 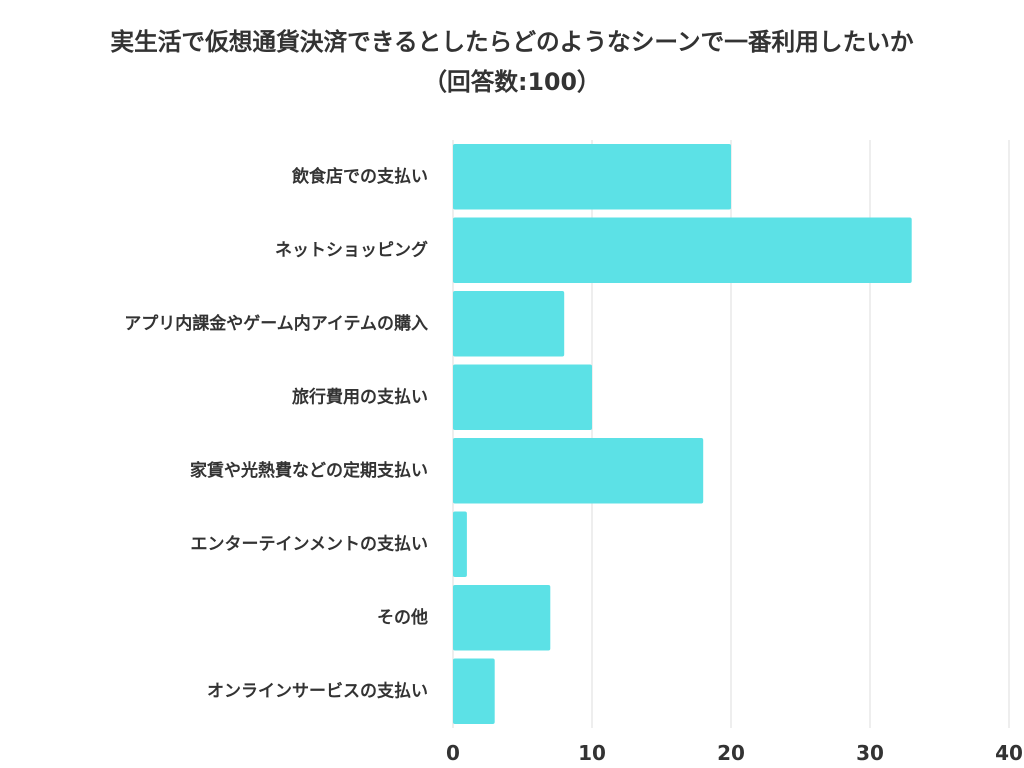 What do you see at coordinates (1009, 753) in the screenshot?
I see `x-tick-label: 40` at bounding box center [1009, 753].